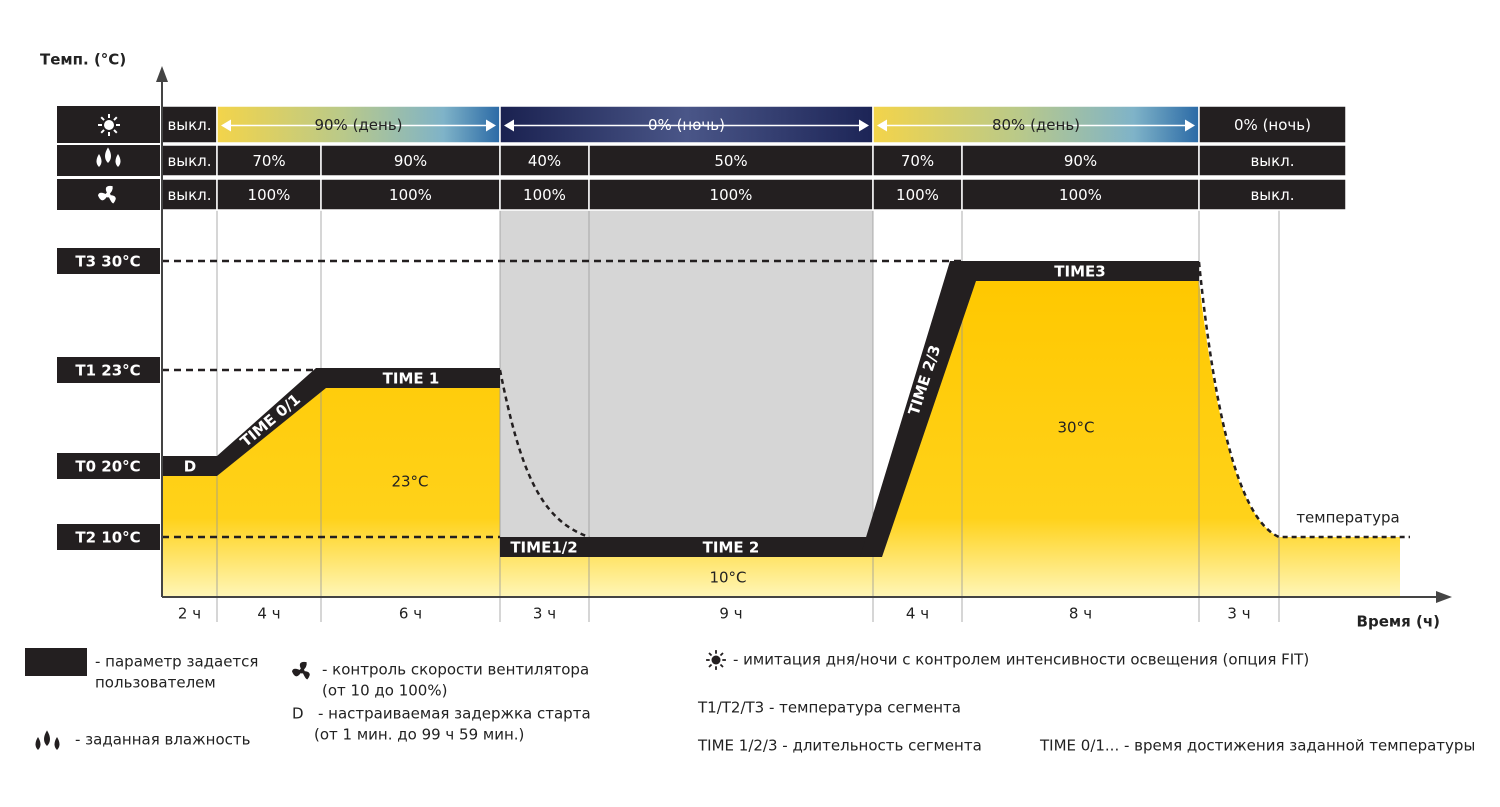 The image size is (1500, 807). I want to click on segment-temperature: 23°C, so click(409, 482).